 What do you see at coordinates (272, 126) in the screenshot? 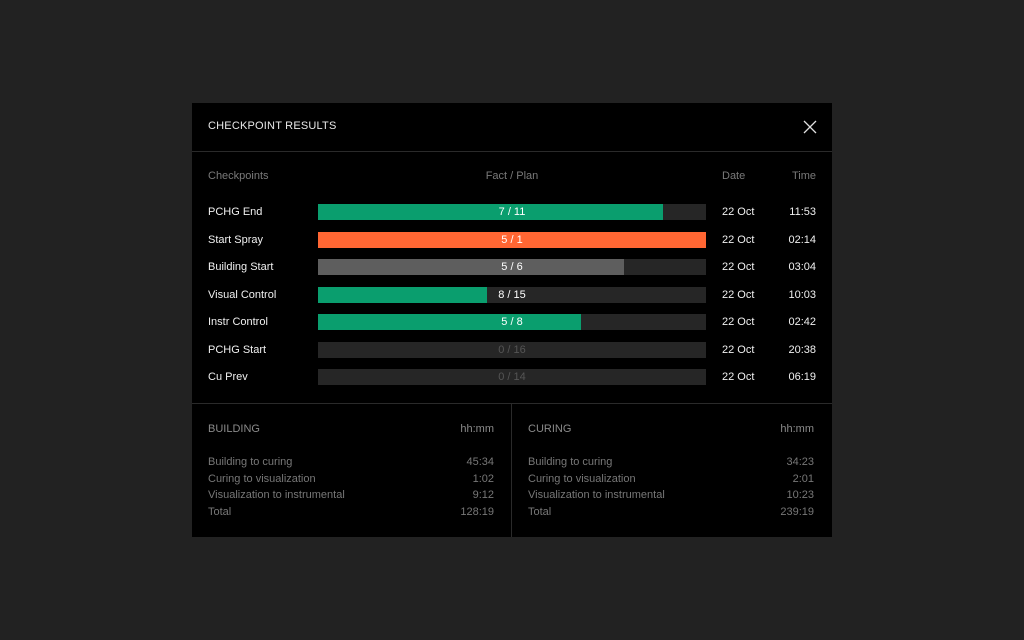
I see `dialog-title: CHECKPOINT RESULTS` at bounding box center [272, 126].